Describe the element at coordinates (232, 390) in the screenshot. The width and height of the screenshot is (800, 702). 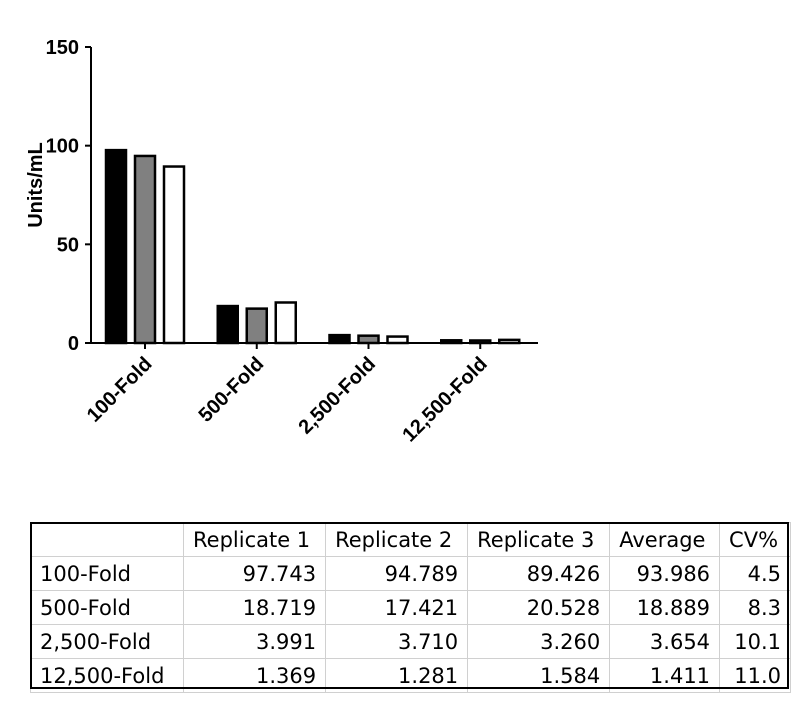
I see `x-category-label: 500-Fold` at that location.